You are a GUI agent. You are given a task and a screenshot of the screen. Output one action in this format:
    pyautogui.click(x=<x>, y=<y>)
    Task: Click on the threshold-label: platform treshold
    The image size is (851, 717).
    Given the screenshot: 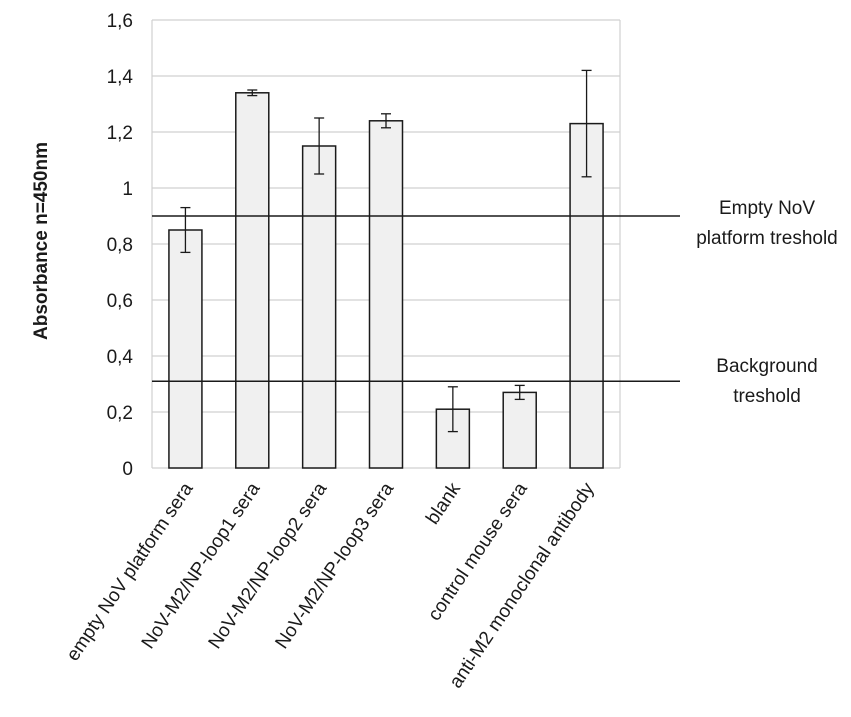 What is the action you would take?
    pyautogui.click(x=767, y=238)
    